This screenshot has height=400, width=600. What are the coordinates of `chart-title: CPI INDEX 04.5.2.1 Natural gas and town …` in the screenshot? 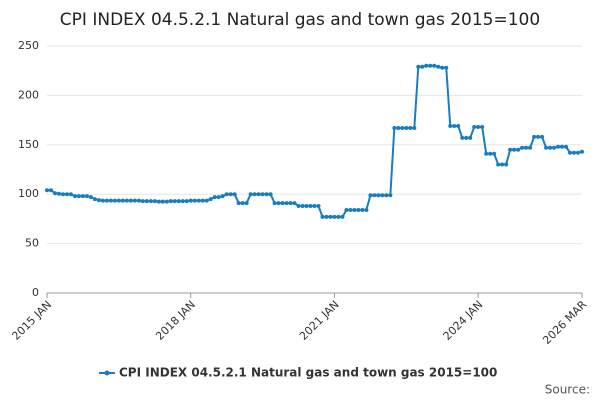 It's located at (300, 20).